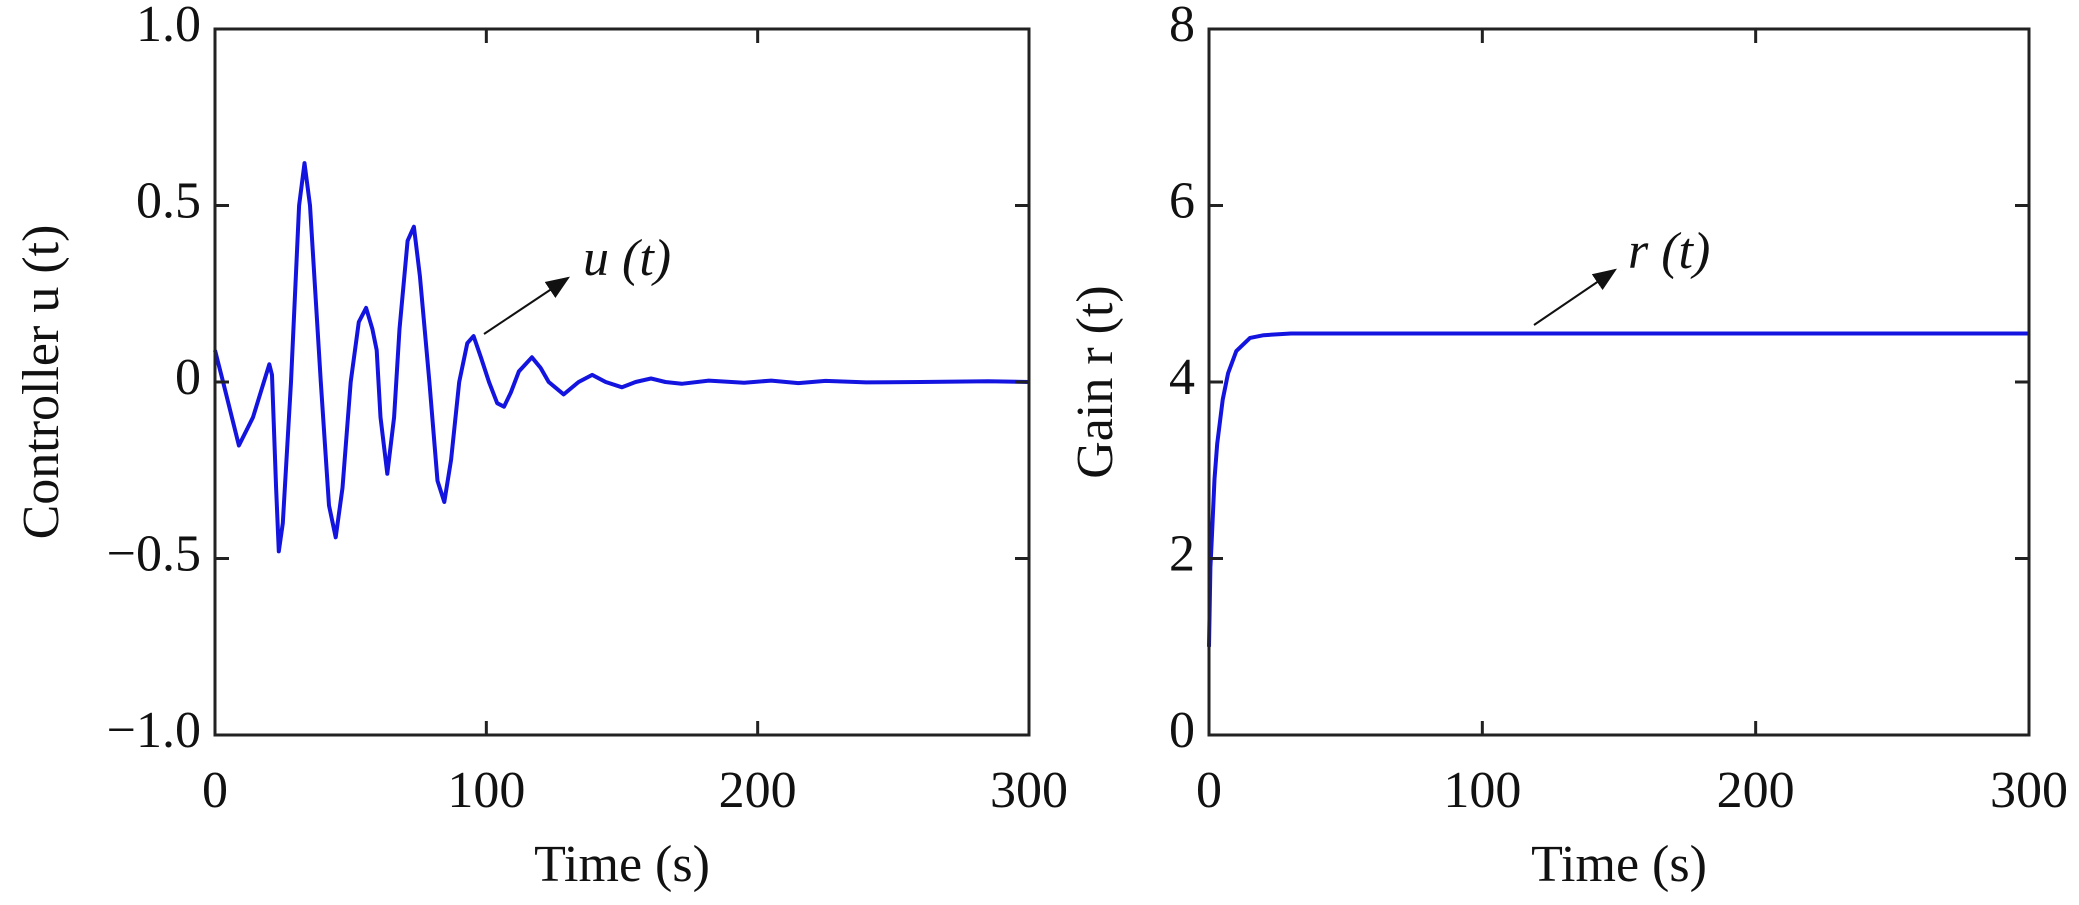  I want to click on y-tick-label: 6, so click(1182, 200).